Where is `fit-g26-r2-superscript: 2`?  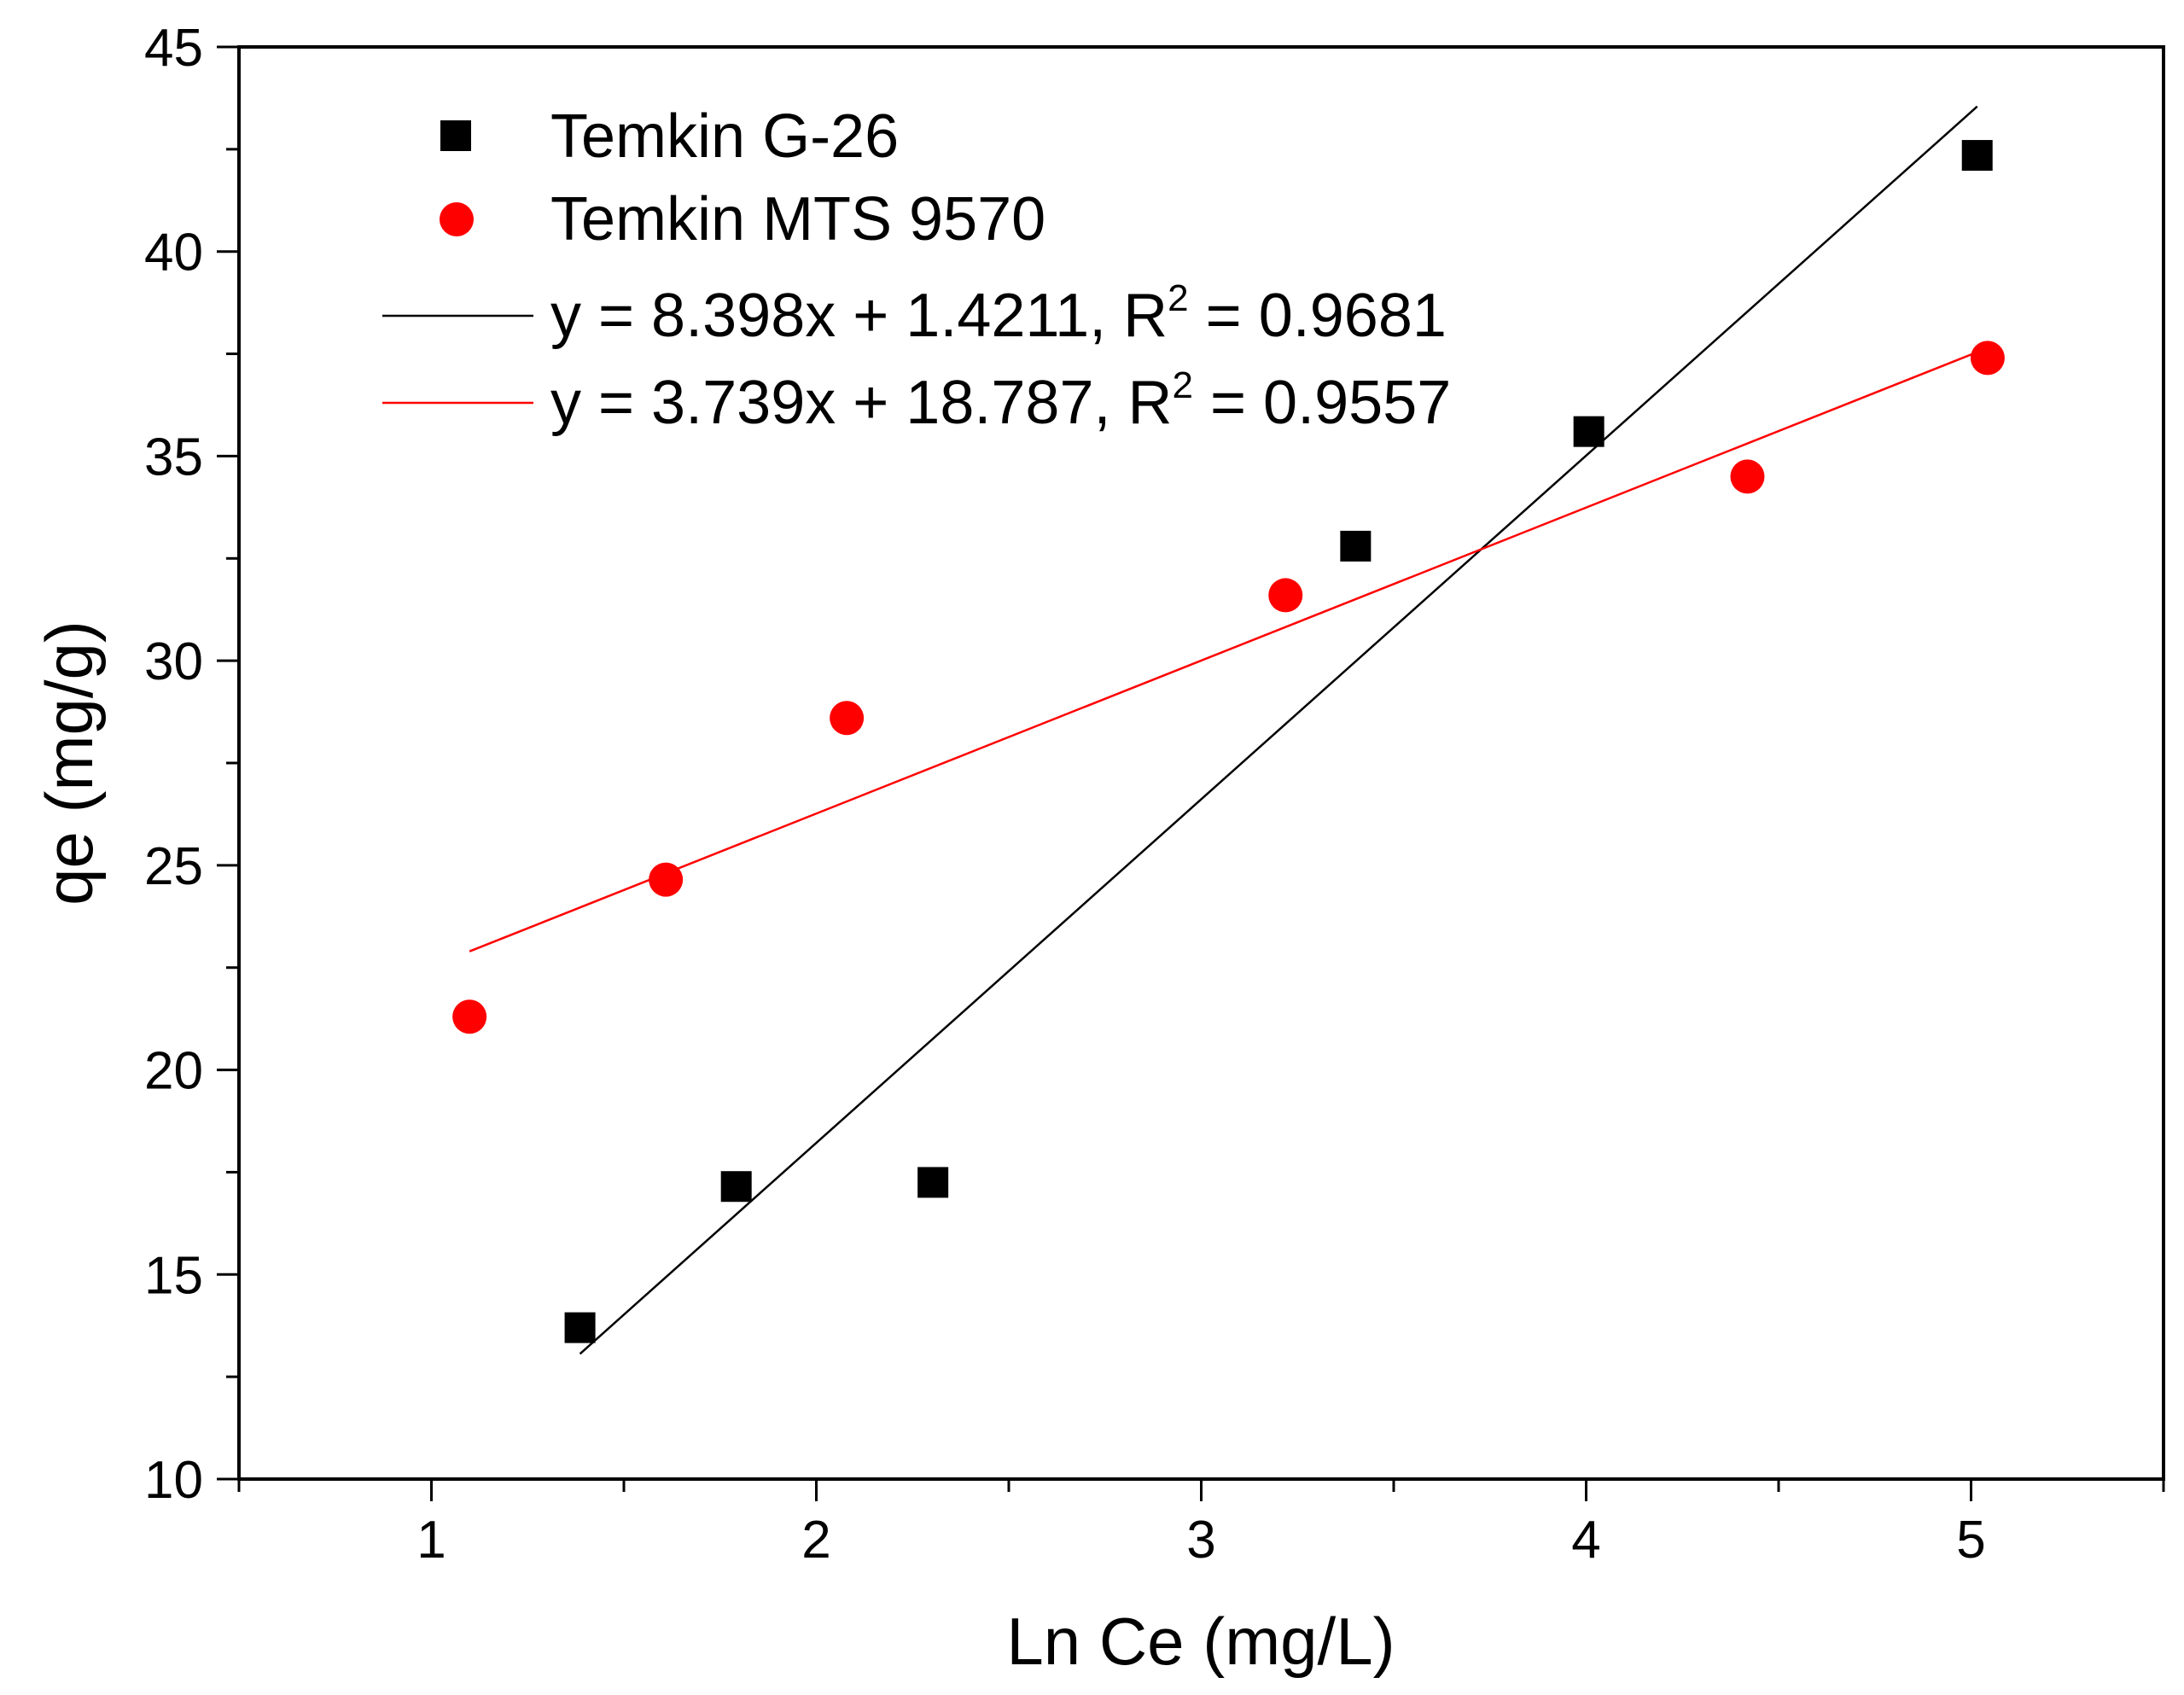
fit-g26-r2-superscript: 2 is located at coordinates (1178, 298).